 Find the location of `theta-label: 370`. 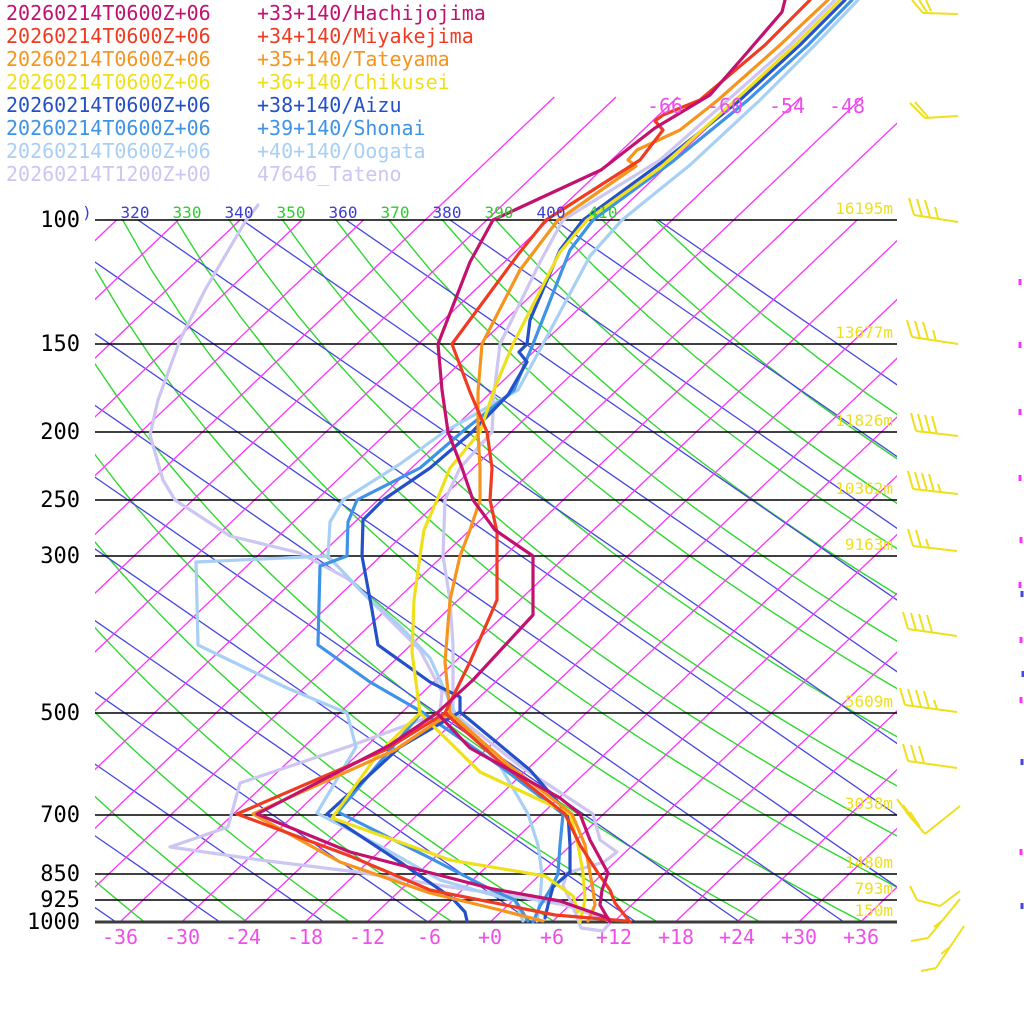

theta-label: 370 is located at coordinates (395, 212).